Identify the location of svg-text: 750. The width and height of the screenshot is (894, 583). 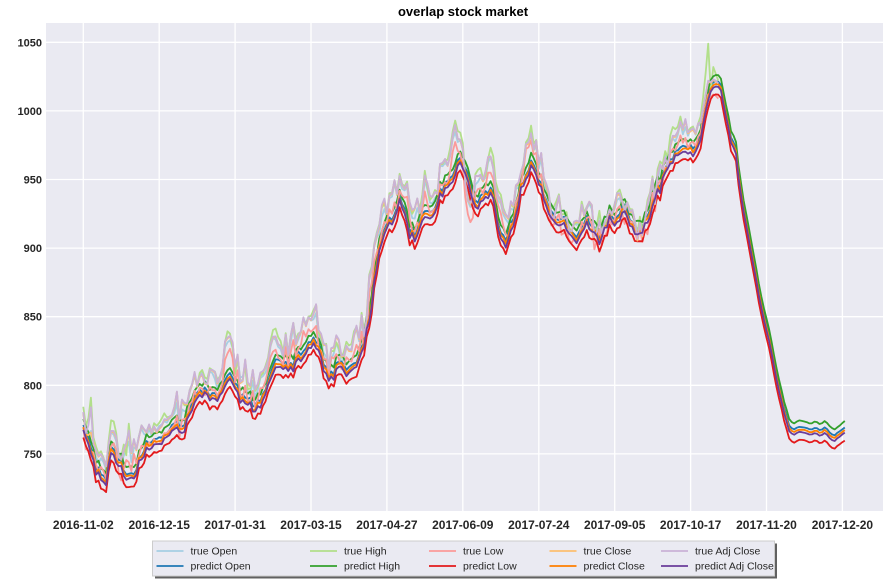
(33, 455).